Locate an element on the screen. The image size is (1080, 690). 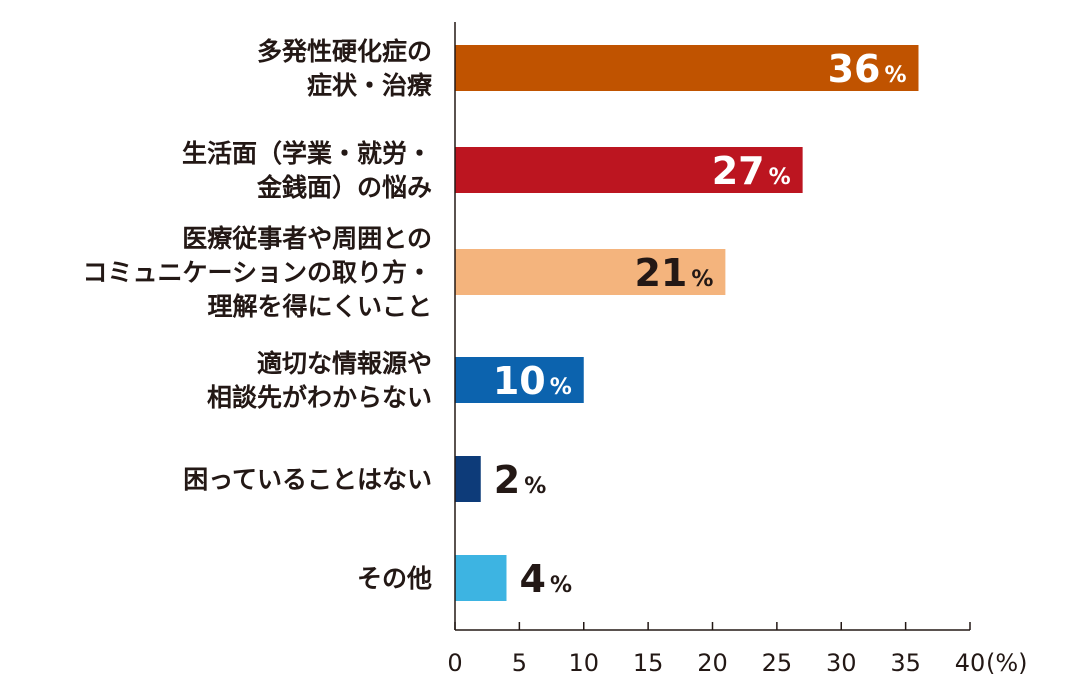
x-axis-unit: (%) is located at coordinates (1007, 663).